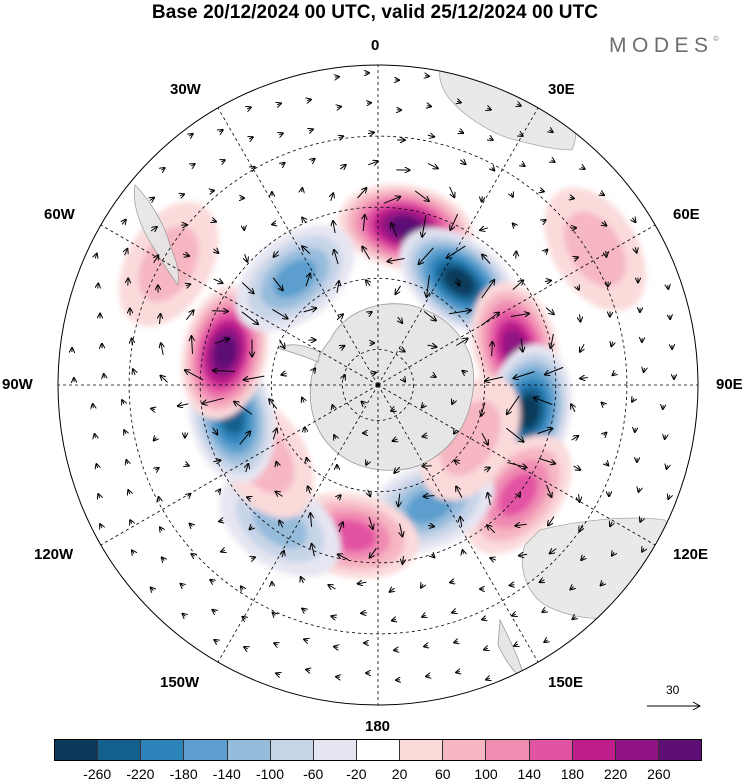  What do you see at coordinates (17, 384) in the screenshot?
I see `lon-label-90w: 90W` at bounding box center [17, 384].